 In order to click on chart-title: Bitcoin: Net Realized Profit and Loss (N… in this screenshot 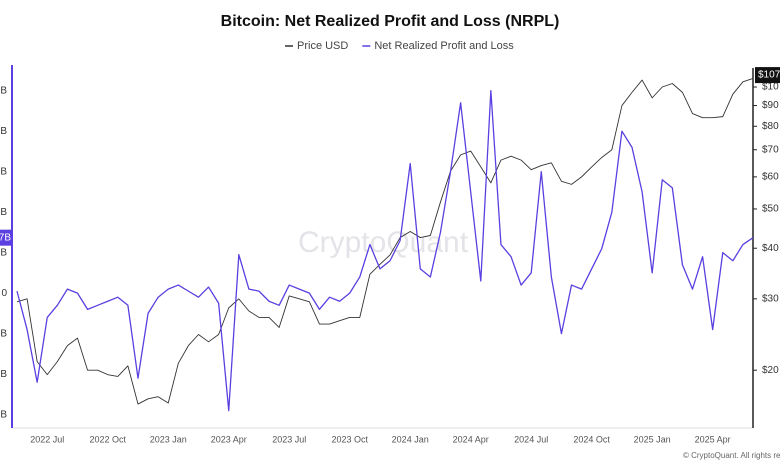, I will do `click(390, 21)`.